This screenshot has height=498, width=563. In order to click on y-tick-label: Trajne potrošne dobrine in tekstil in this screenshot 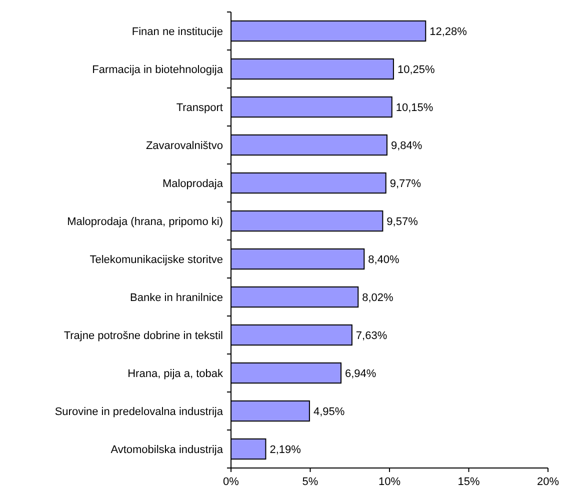, I will do `click(143, 336)`.